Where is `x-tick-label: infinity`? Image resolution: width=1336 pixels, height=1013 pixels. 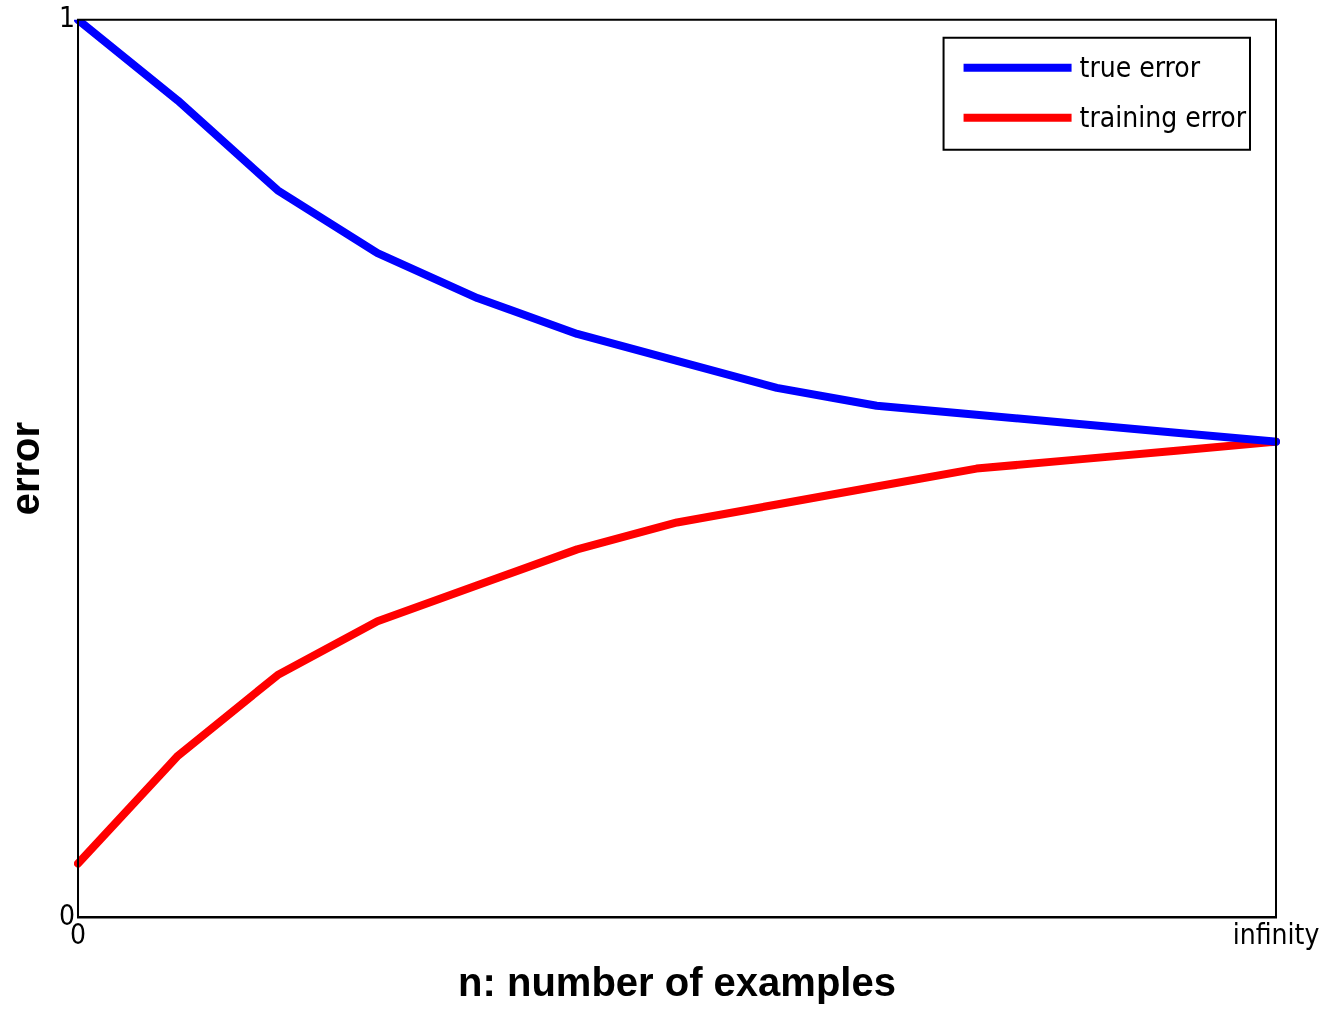
x-tick-label: infinity is located at coordinates (1276, 935).